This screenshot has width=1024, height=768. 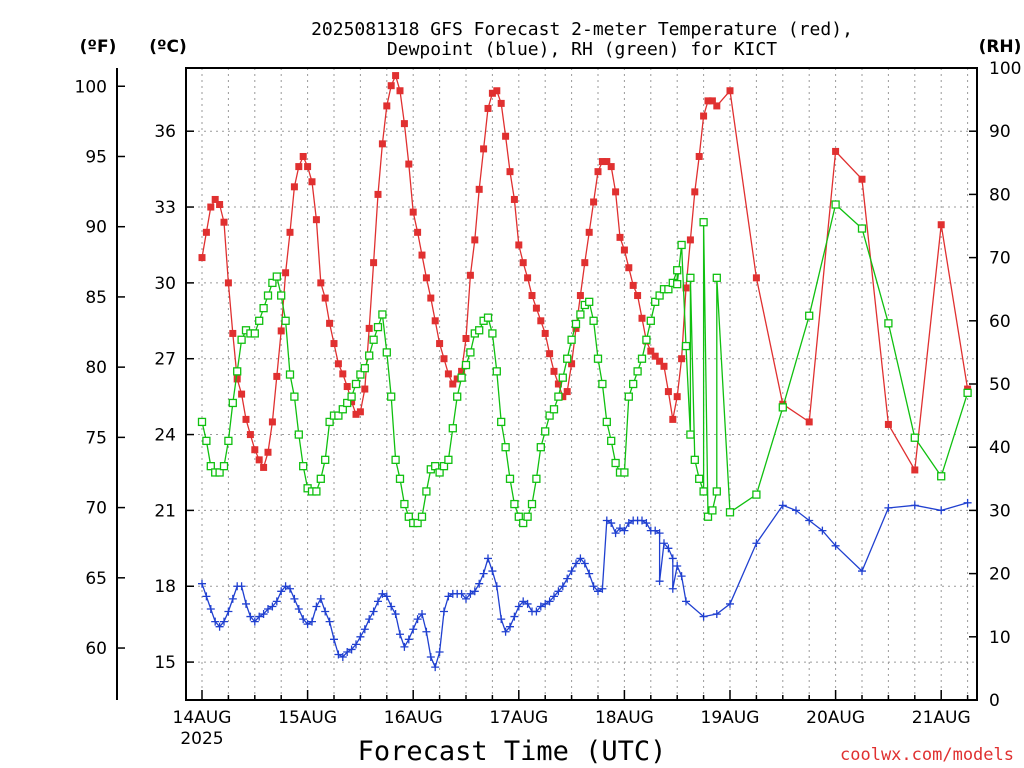 What do you see at coordinates (927, 755) in the screenshot?
I see `source-credit: coolwx.com/models` at bounding box center [927, 755].